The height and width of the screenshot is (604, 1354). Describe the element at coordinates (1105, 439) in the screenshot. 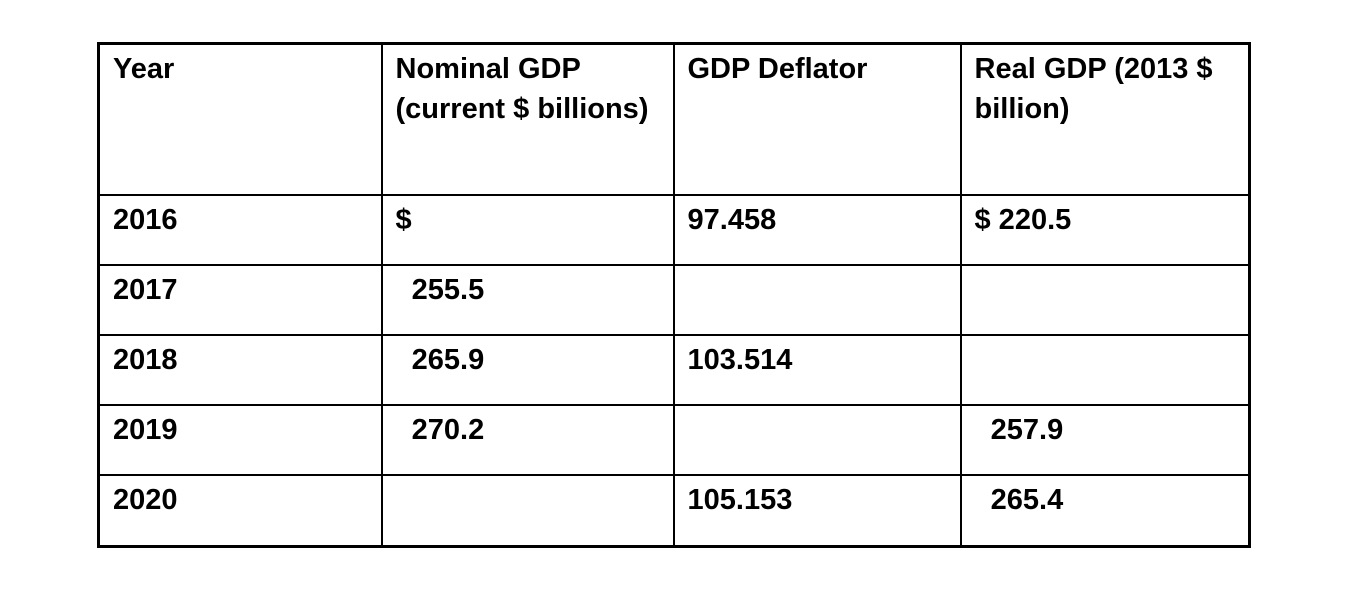

I see `cell-2019-real-gdp: 257.9` at that location.